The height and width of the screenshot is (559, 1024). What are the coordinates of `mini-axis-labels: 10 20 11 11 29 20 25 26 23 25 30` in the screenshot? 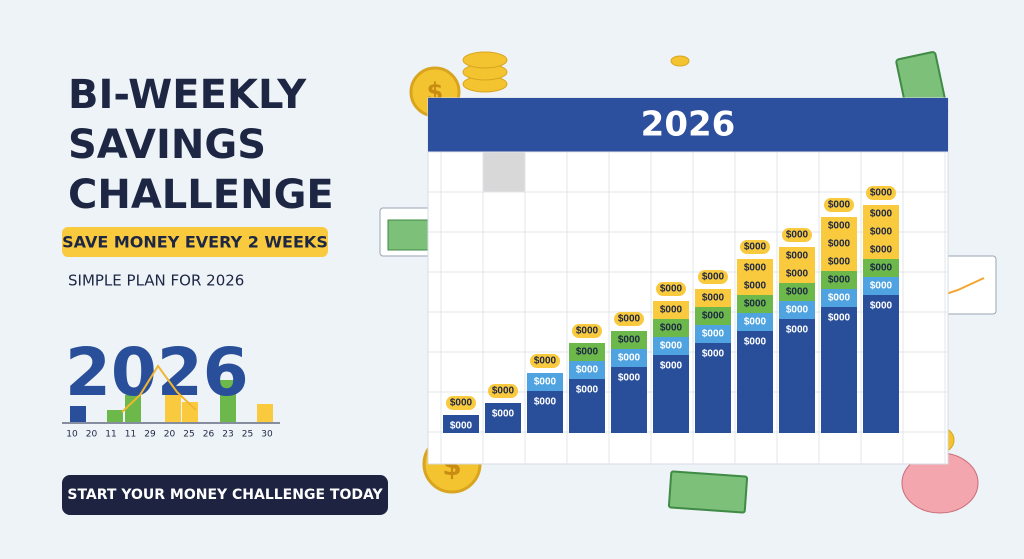 It's located at (169, 435).